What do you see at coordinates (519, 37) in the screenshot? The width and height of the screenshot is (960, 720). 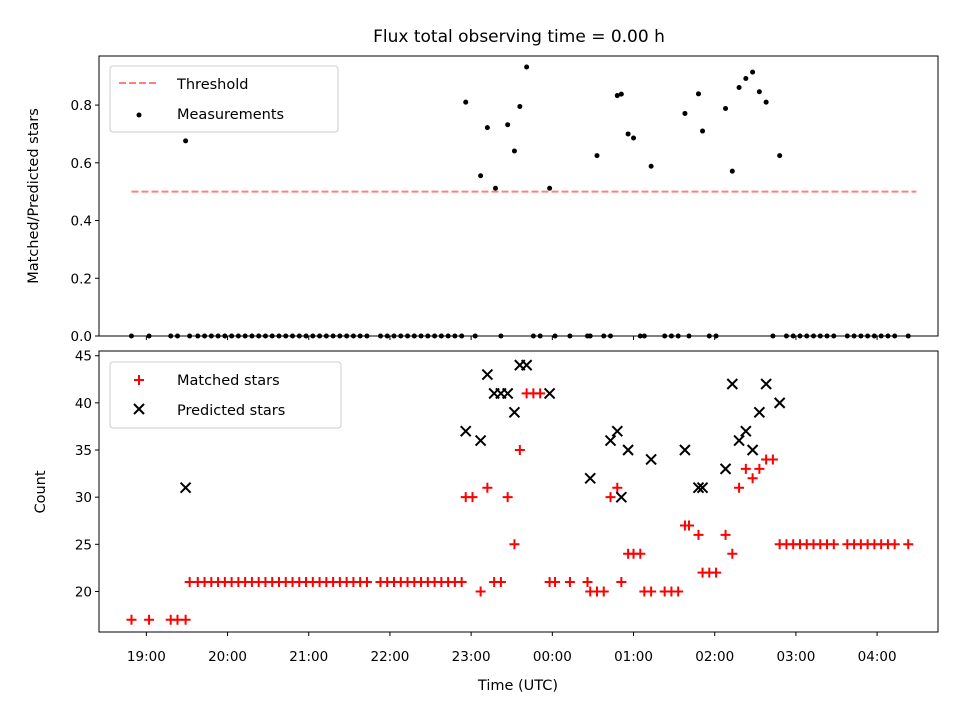 I see `chart-title: Flux total observing time = 0.00 h` at bounding box center [519, 37].